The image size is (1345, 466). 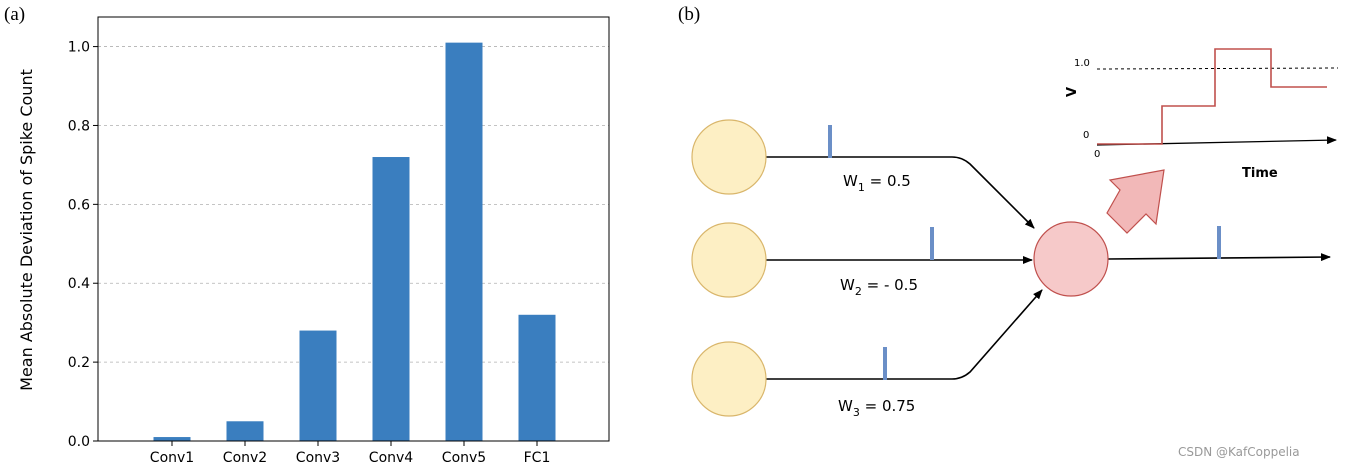 What do you see at coordinates (79, 284) in the screenshot?
I see `y-tick-label: 0.4` at bounding box center [79, 284].